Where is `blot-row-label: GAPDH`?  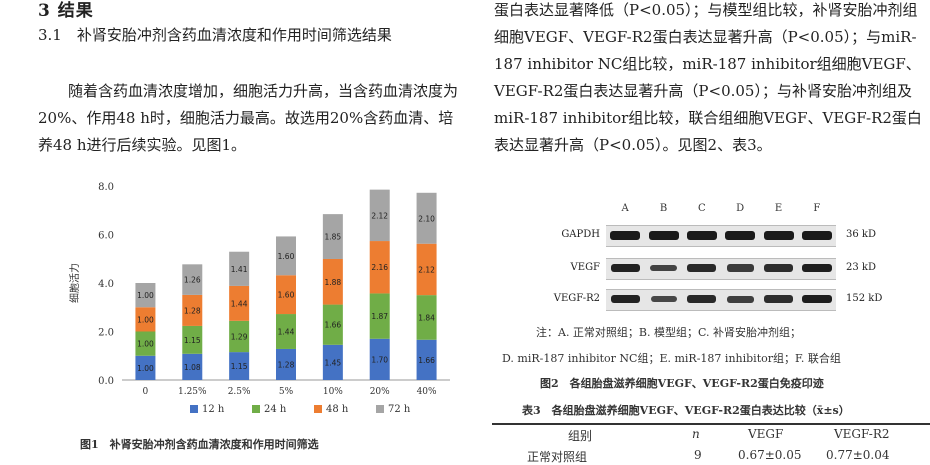
blot-row-label: GAPDH is located at coordinates (580, 234).